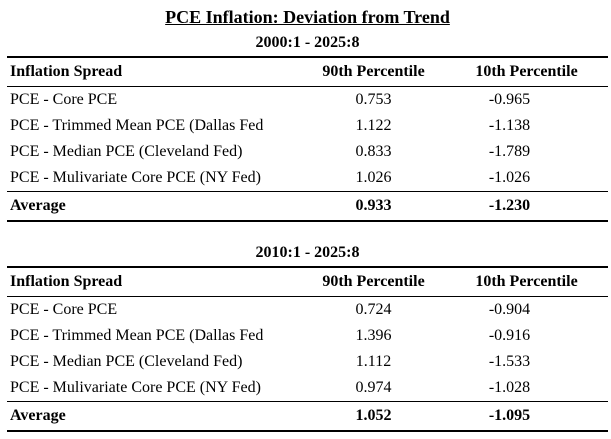 The image size is (611, 439). I want to click on p10-value: -0.916, so click(509, 335).